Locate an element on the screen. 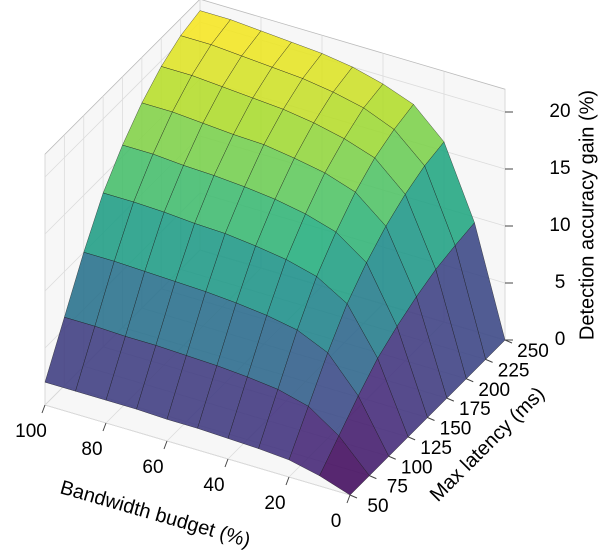 Image resolution: width=606 pixels, height=555 pixels. y-tick-label: 100 is located at coordinates (417, 467).